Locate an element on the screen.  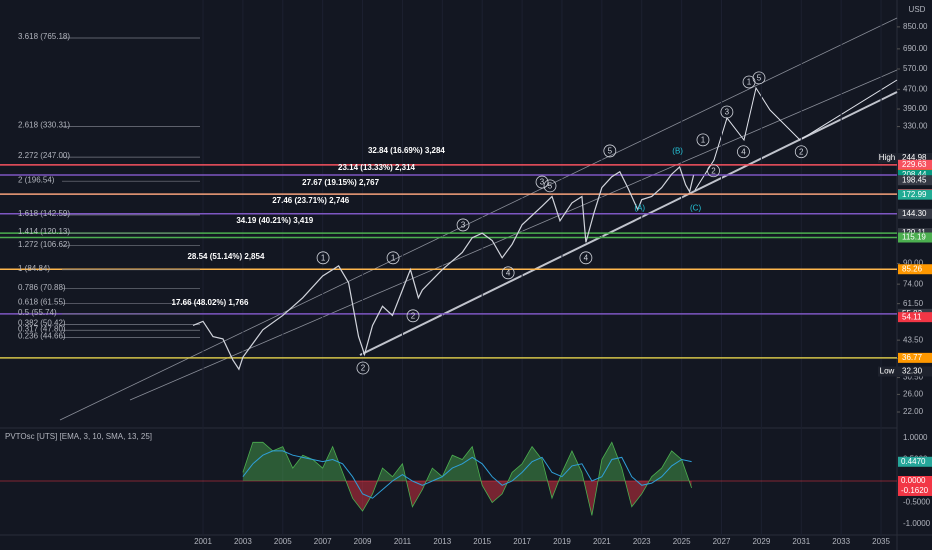
measure-label: 17.66 (48.02%) 1,766 is located at coordinates (210, 302).